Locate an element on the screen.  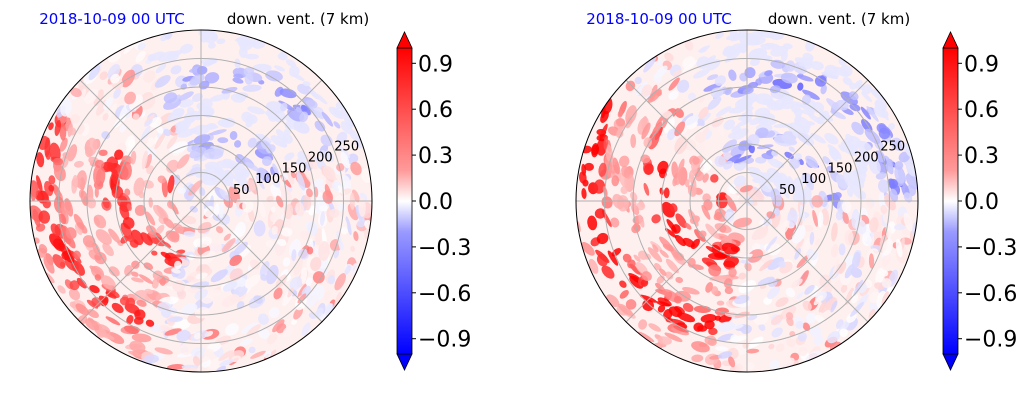
colorbar-tick-label: 0.0 is located at coordinates (981, 202).